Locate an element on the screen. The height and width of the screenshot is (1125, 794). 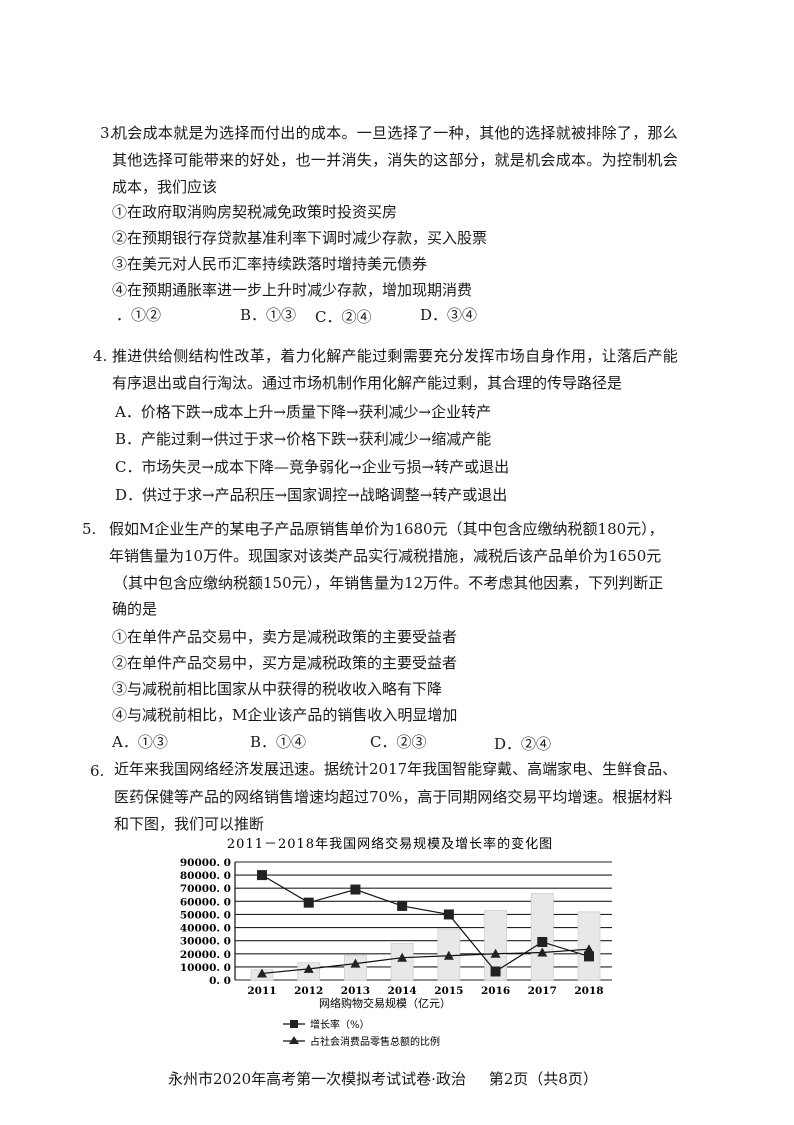
x-tick-label: 2011 is located at coordinates (261, 991).